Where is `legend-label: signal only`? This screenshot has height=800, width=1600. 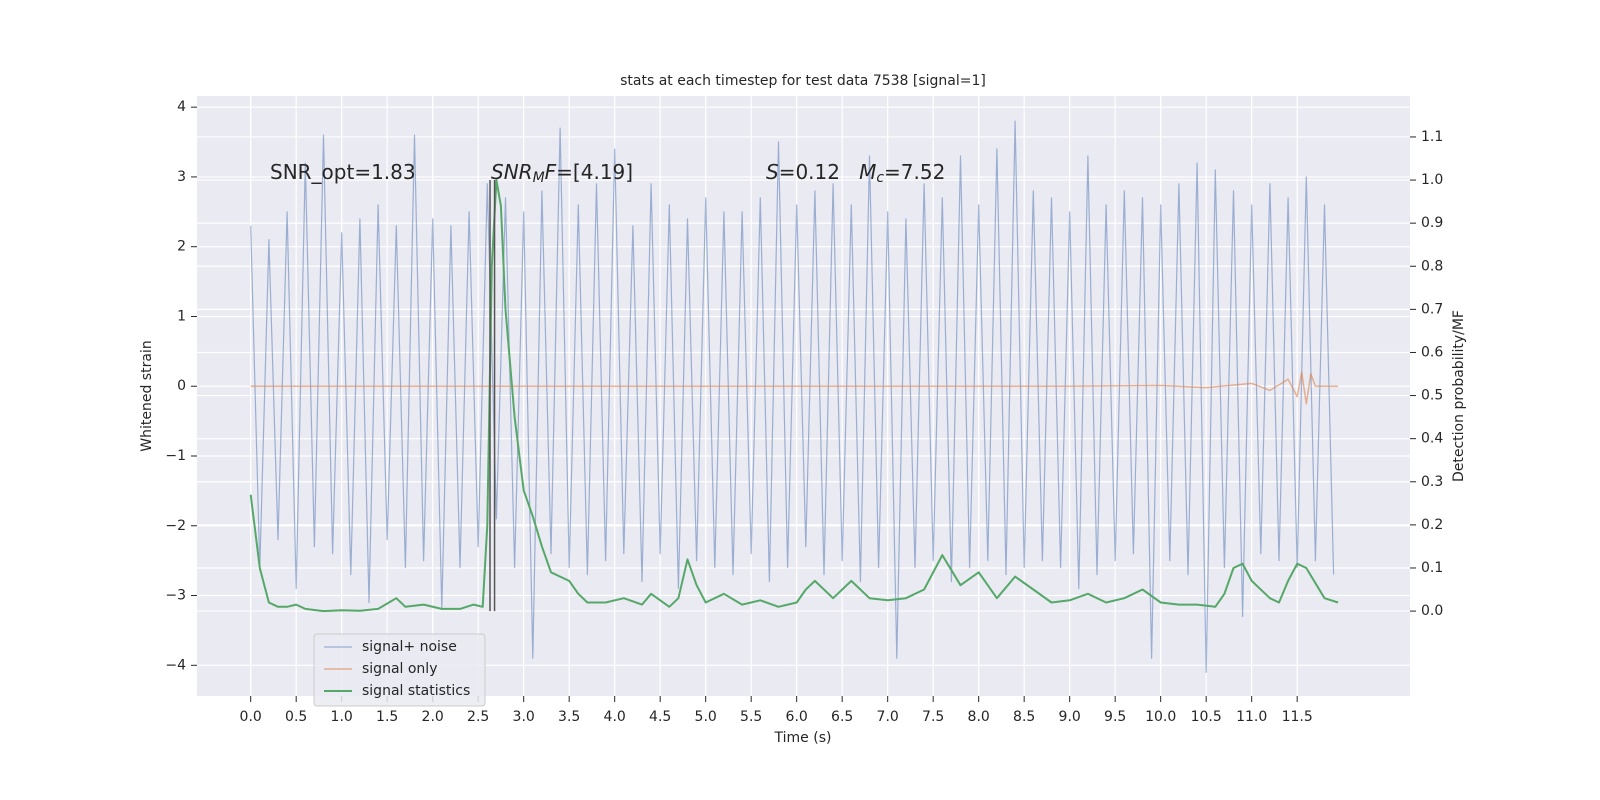
legend-label: signal only is located at coordinates (399, 669).